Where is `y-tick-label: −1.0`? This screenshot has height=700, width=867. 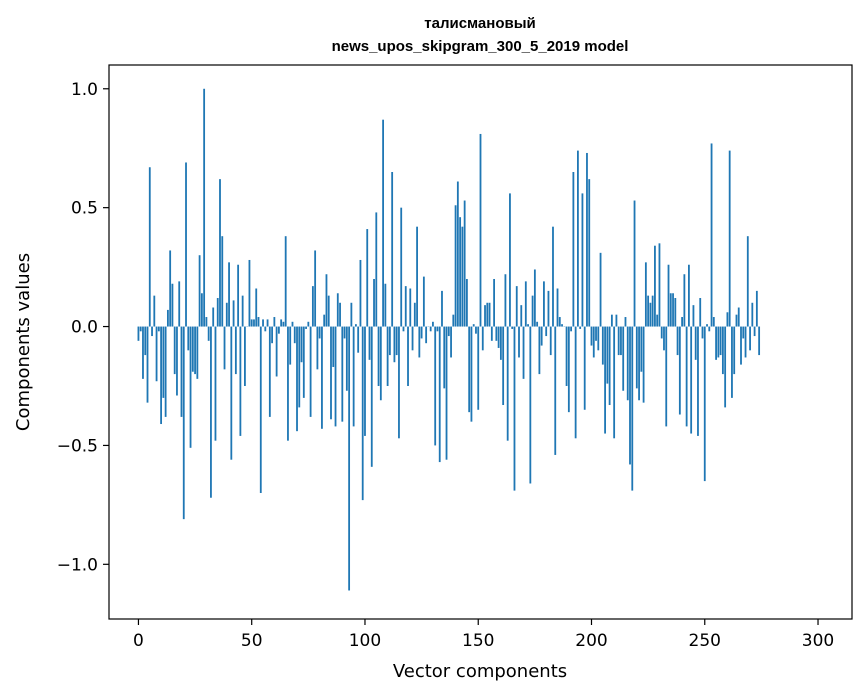
y-tick-label: −1.0 is located at coordinates (77, 565).